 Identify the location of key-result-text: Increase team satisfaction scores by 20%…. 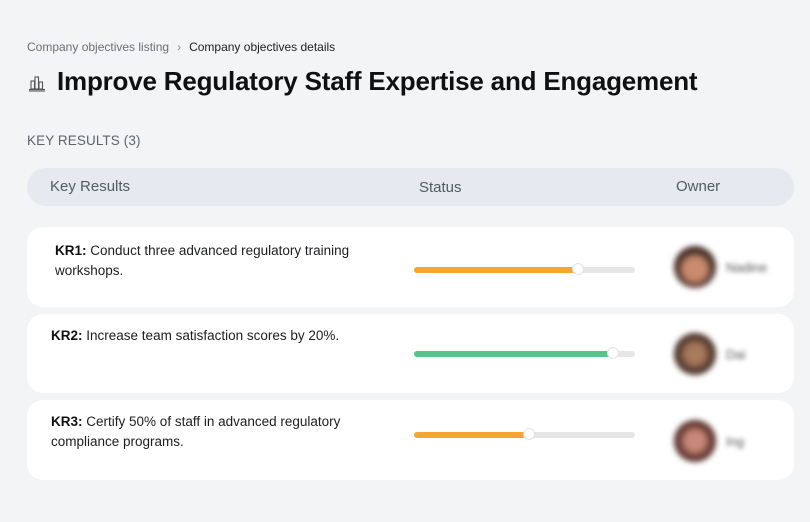
(213, 335).